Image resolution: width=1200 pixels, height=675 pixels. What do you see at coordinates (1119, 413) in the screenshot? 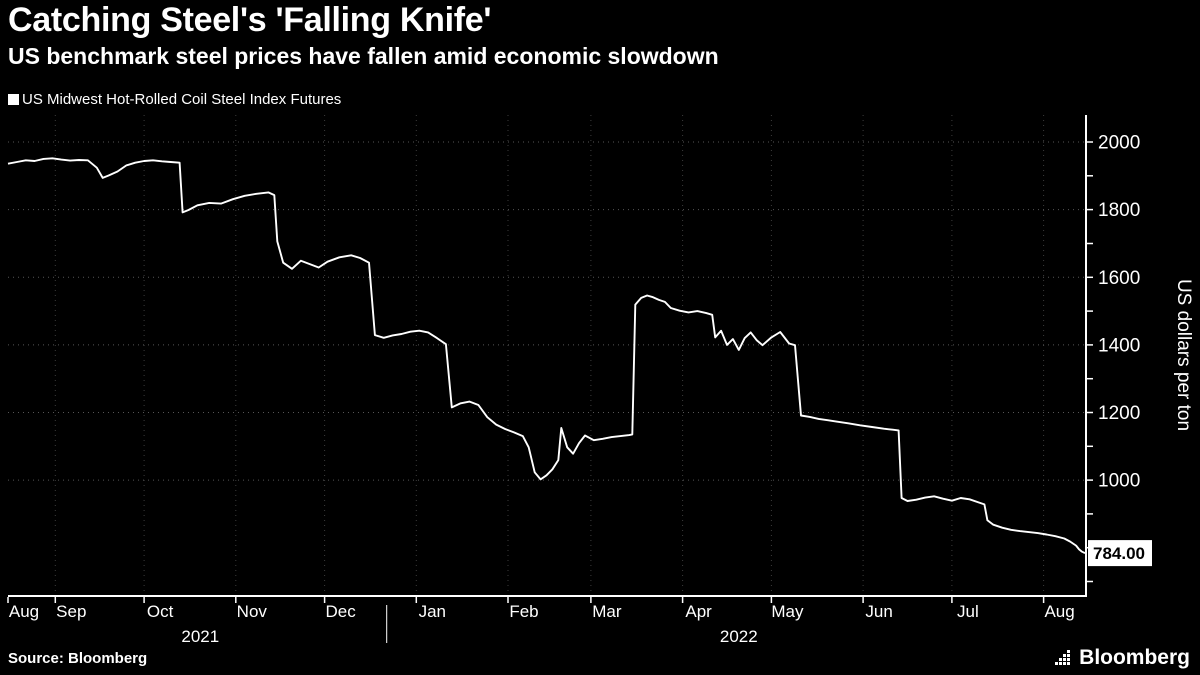
I see `svg-text: 1200` at bounding box center [1119, 413].